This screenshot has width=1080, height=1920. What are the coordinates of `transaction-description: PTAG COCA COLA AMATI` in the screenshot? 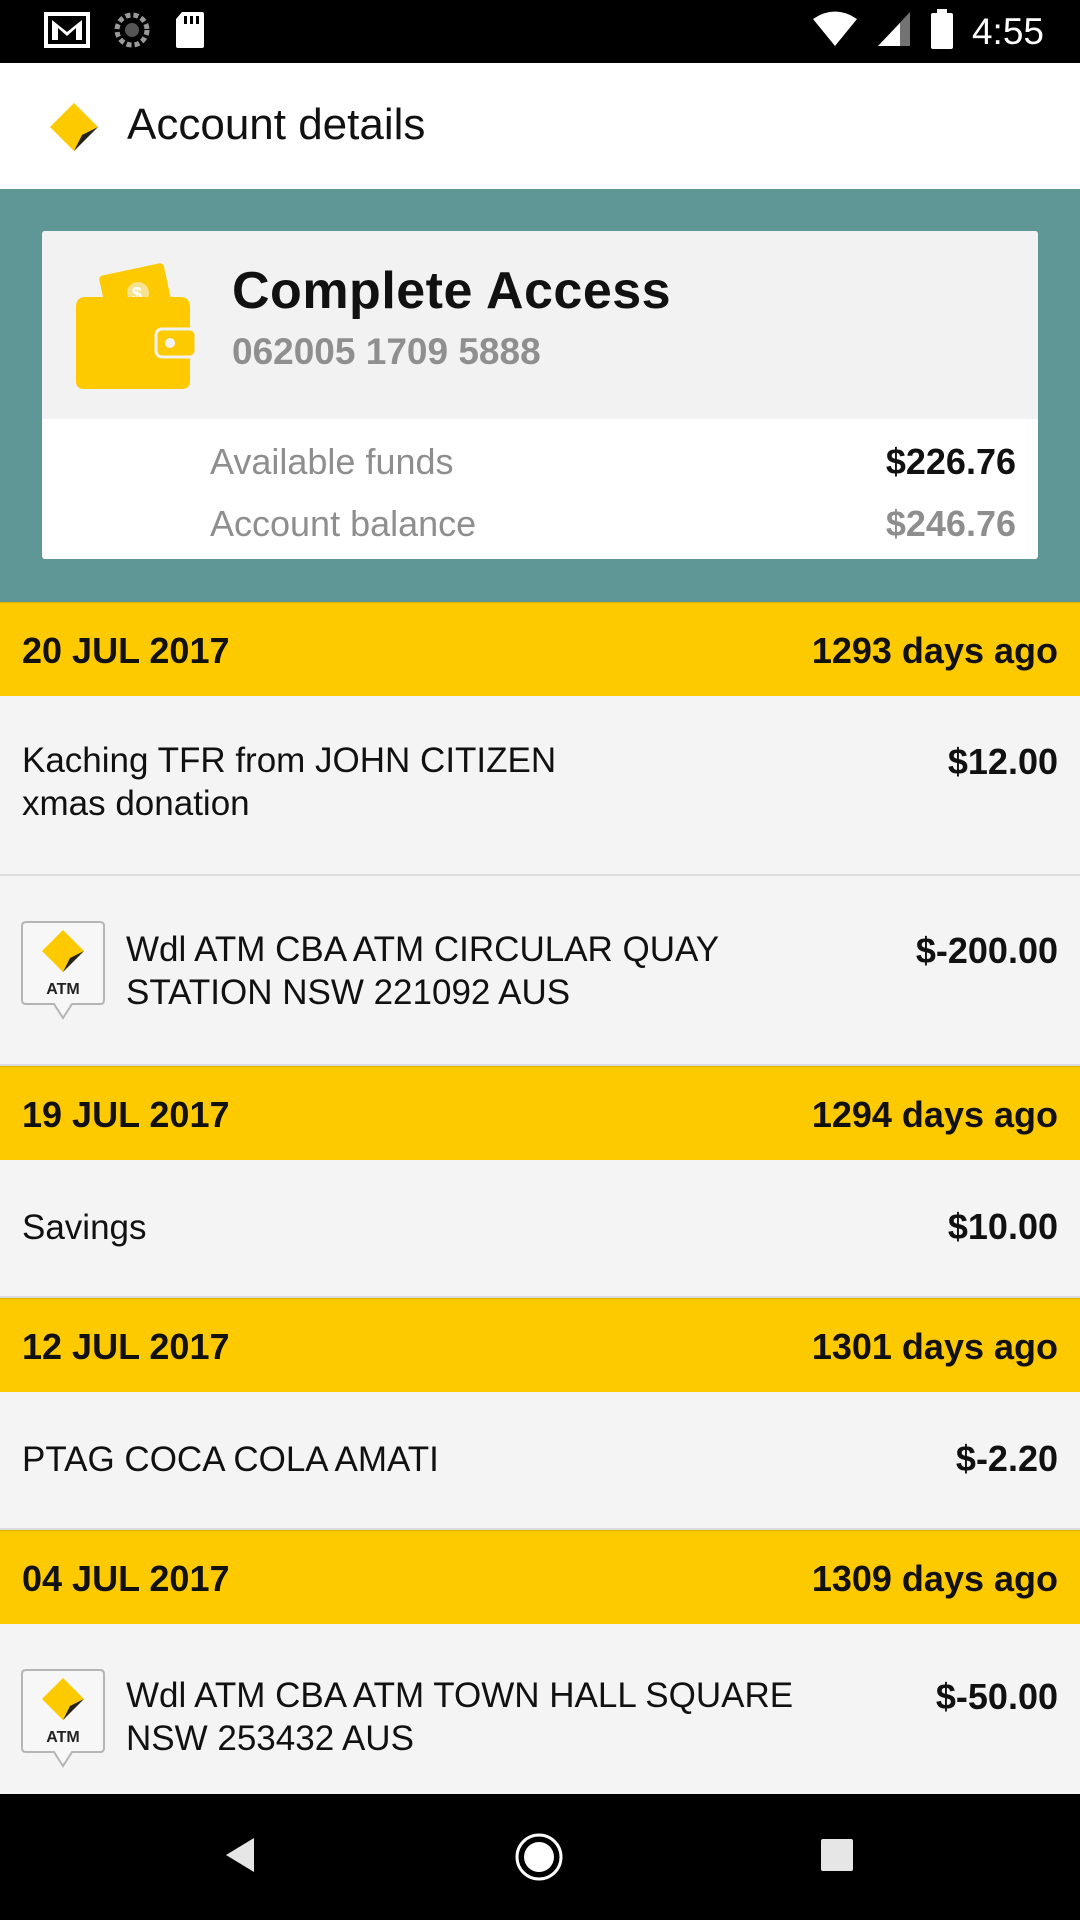 It's located at (230, 1459).